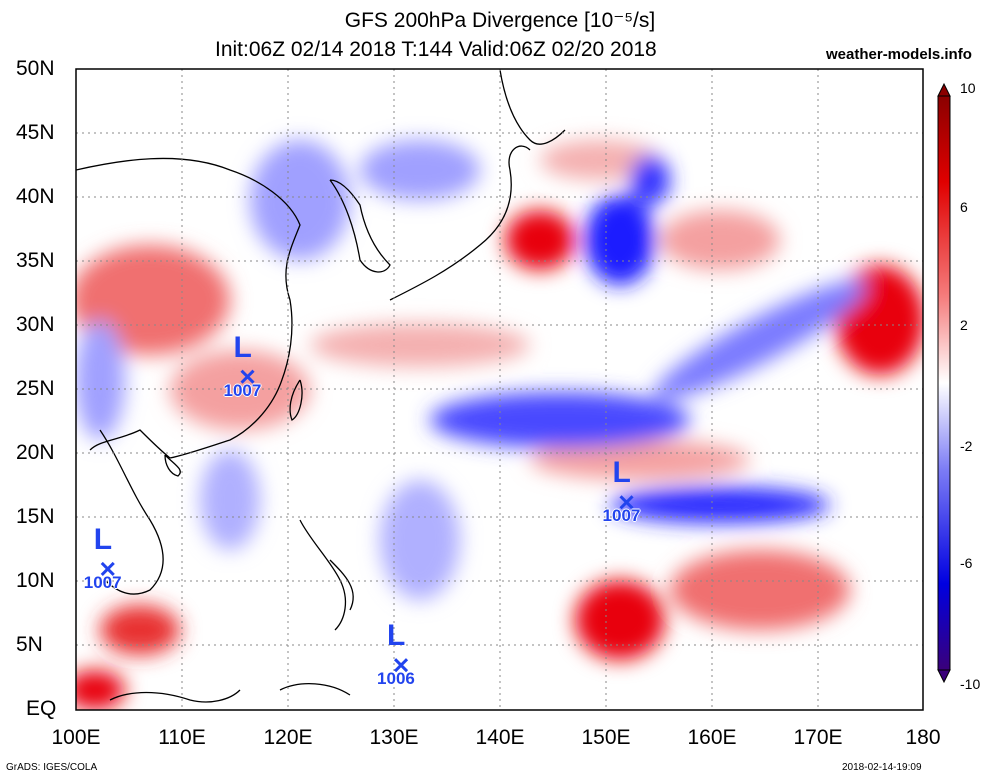 The width and height of the screenshot is (1000, 779). What do you see at coordinates (35, 324) in the screenshot?
I see `lat-label: 30N` at bounding box center [35, 324].